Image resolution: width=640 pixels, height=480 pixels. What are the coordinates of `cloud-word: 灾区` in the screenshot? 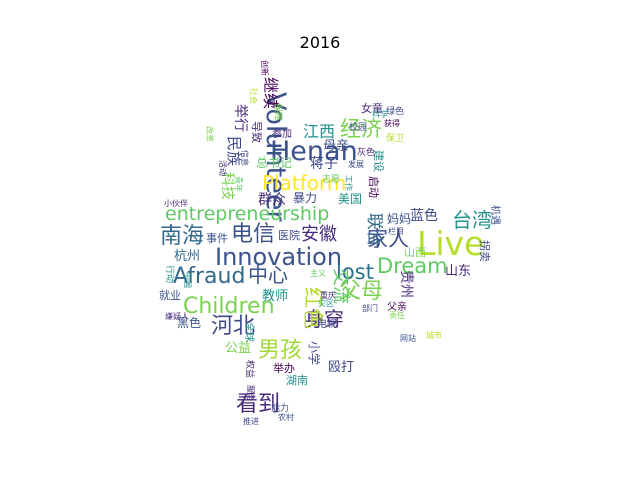 It's located at (326, 303).